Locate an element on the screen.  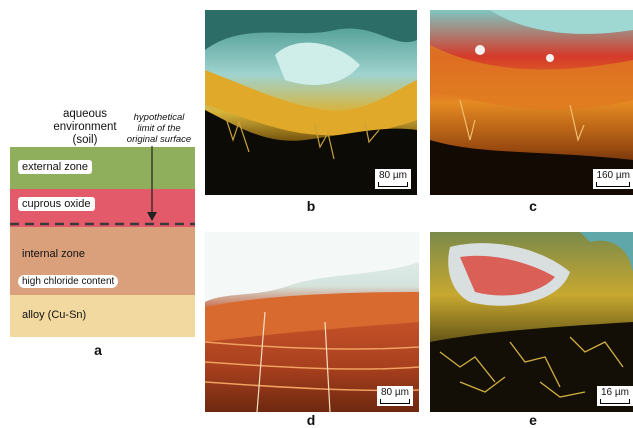
scale-bar-label: 160 µm is located at coordinates (613, 175).